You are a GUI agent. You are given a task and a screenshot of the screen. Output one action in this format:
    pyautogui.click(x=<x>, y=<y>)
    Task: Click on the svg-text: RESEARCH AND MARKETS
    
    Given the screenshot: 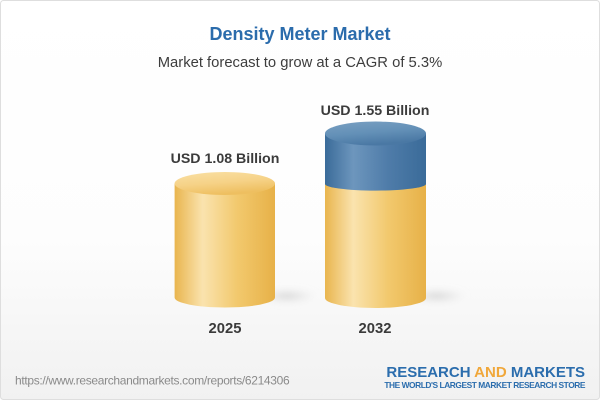 What is the action you would take?
    pyautogui.click(x=485, y=372)
    